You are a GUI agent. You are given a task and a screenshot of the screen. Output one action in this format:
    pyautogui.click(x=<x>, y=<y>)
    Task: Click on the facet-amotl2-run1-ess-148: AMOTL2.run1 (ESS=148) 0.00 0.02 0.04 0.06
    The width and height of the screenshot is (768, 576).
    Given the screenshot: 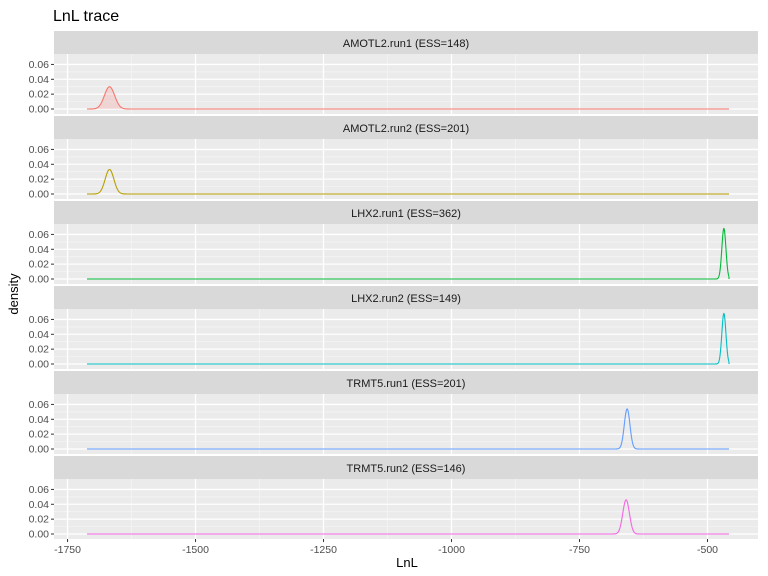 What is the action you would take?
    pyautogui.click(x=393, y=73)
    